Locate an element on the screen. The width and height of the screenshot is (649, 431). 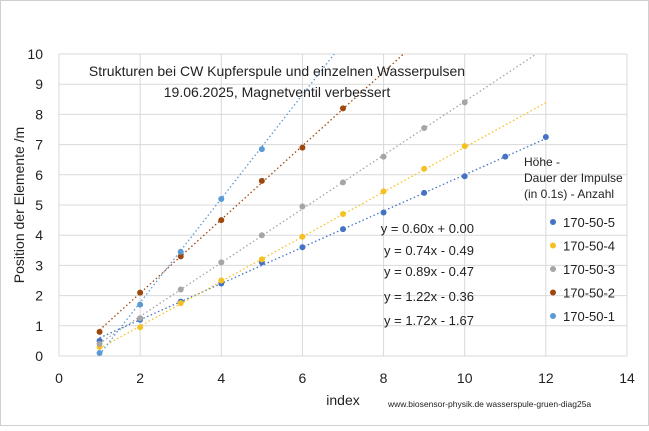
y-tick-label: 7 is located at coordinates (39, 145).